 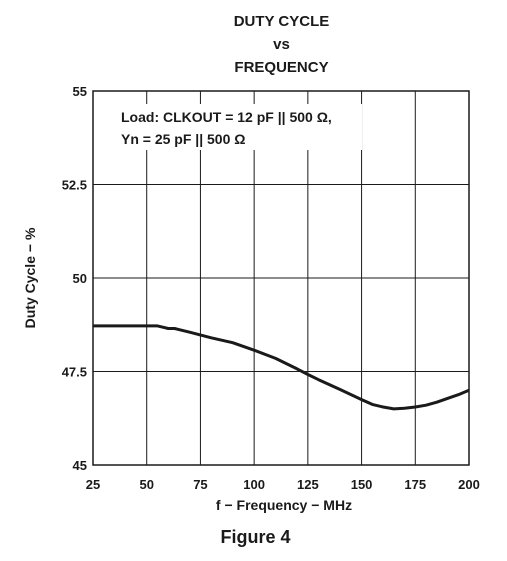 What do you see at coordinates (30, 277) in the screenshot?
I see `y-axis-label: Duty Cycle − %` at bounding box center [30, 277].